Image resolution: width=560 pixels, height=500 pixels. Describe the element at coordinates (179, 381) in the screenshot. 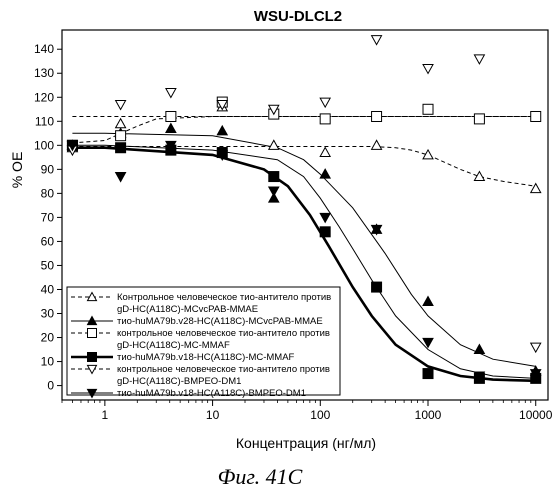

I see `legend-label: gD-HC(A118C)-BMPEO-DM1` at that location.